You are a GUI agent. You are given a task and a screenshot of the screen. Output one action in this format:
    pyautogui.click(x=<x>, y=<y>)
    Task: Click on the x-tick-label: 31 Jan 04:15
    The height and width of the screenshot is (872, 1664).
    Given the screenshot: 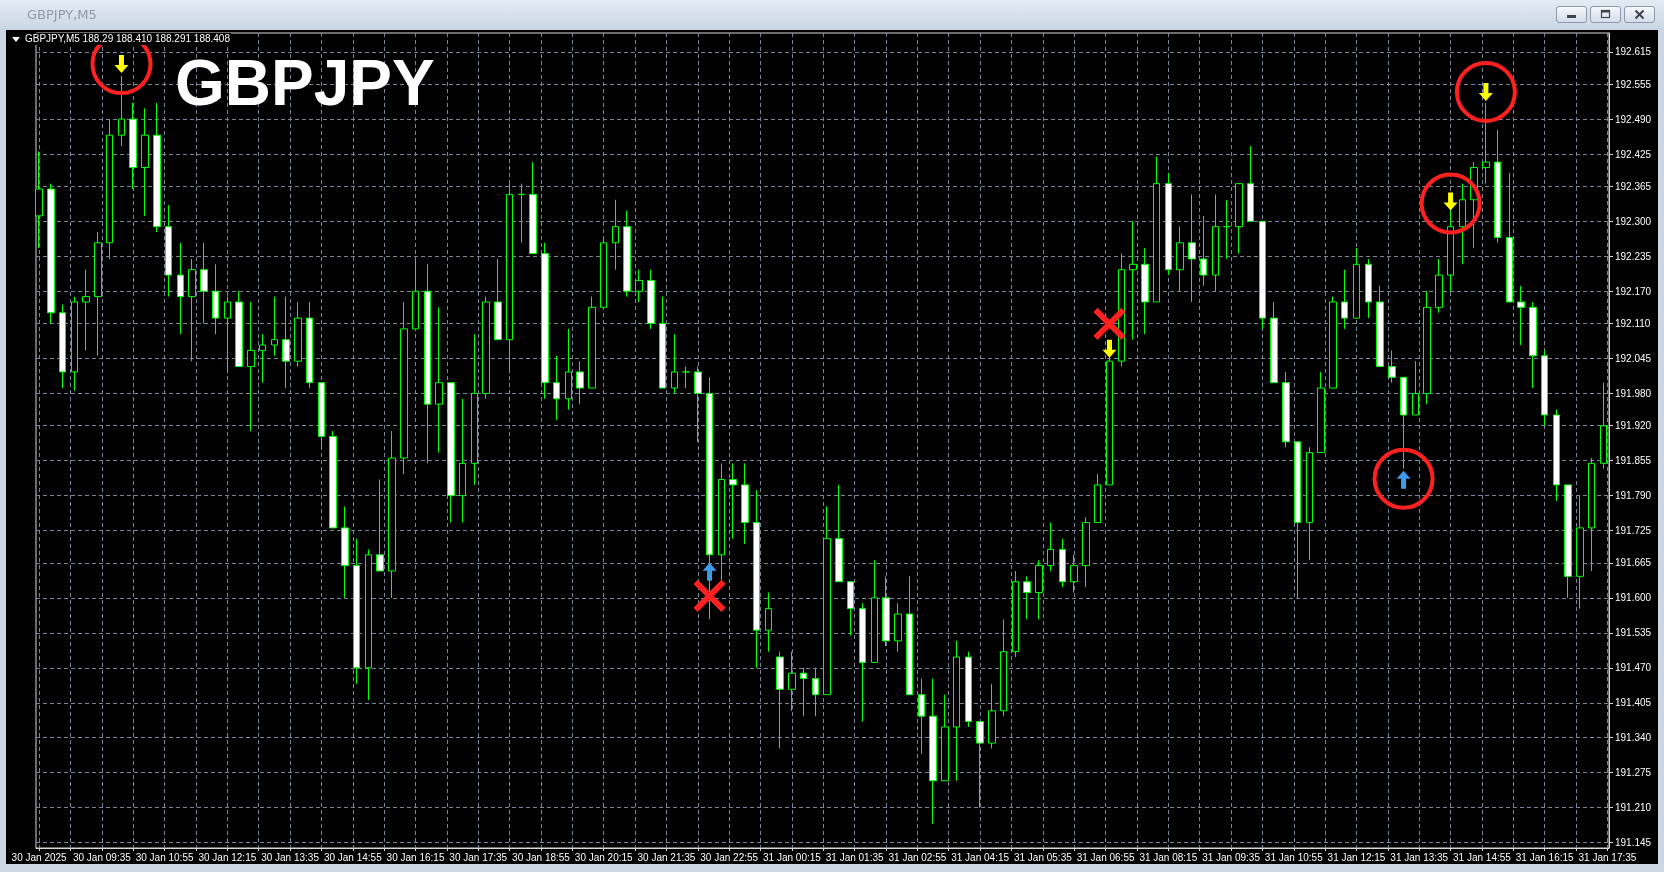 What is the action you would take?
    pyautogui.click(x=980, y=857)
    